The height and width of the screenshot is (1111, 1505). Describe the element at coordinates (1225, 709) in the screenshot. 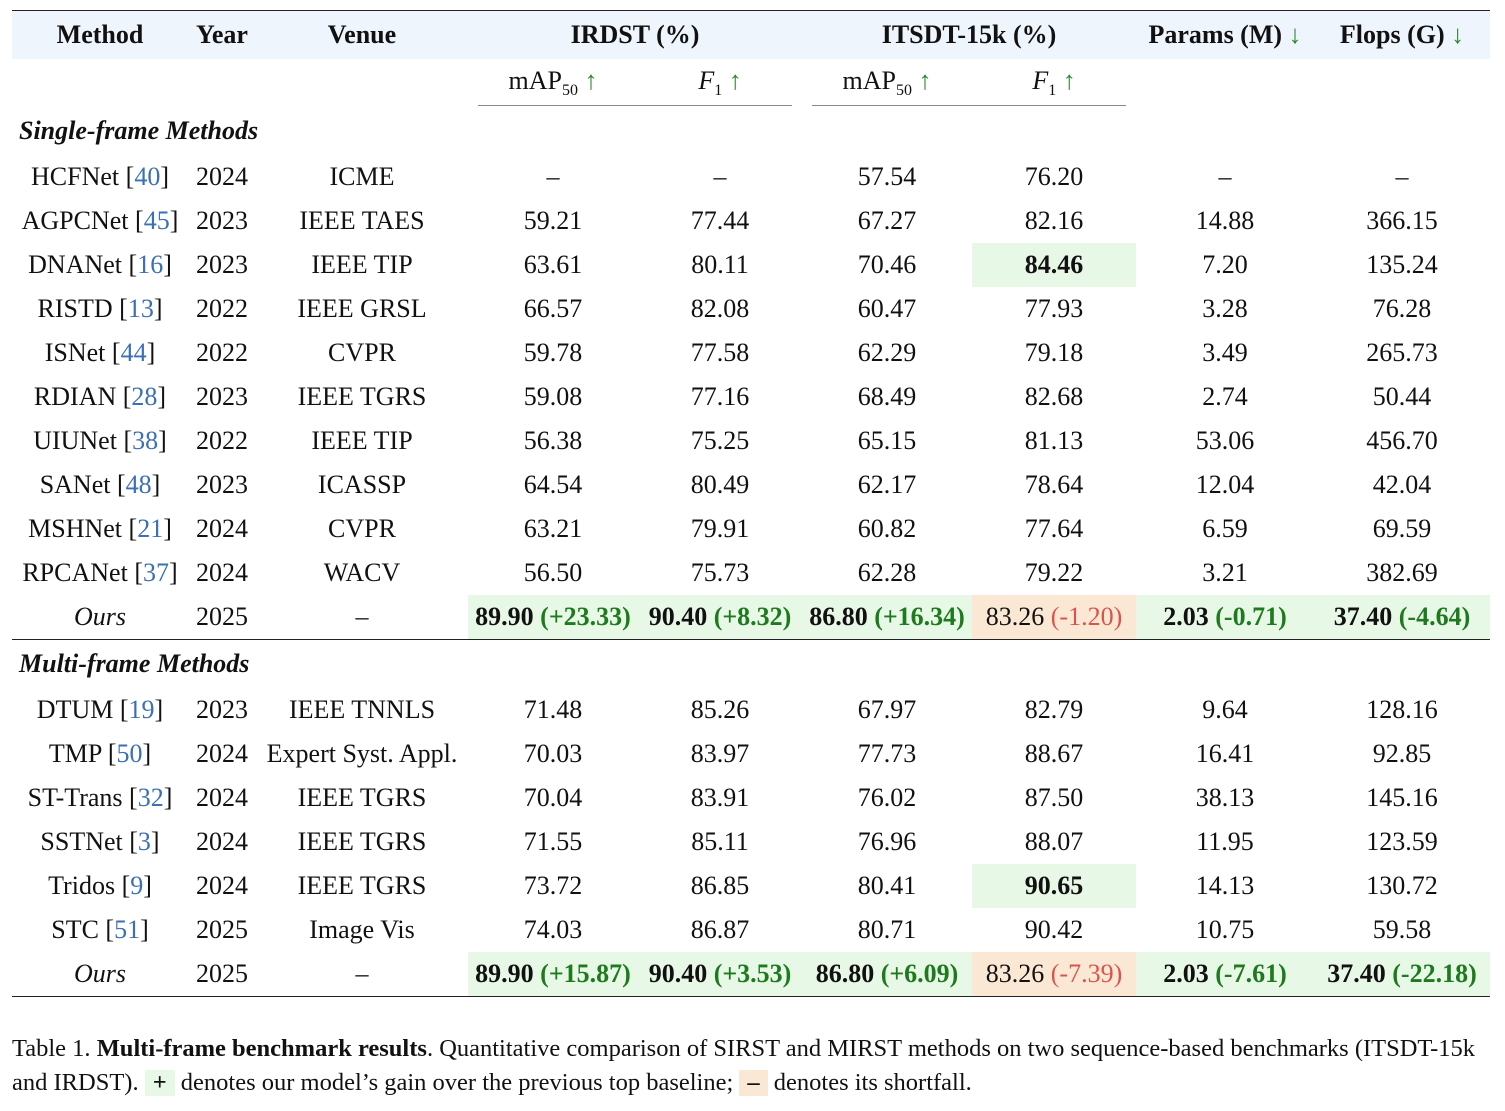

I see `value-params: 9.64` at that location.